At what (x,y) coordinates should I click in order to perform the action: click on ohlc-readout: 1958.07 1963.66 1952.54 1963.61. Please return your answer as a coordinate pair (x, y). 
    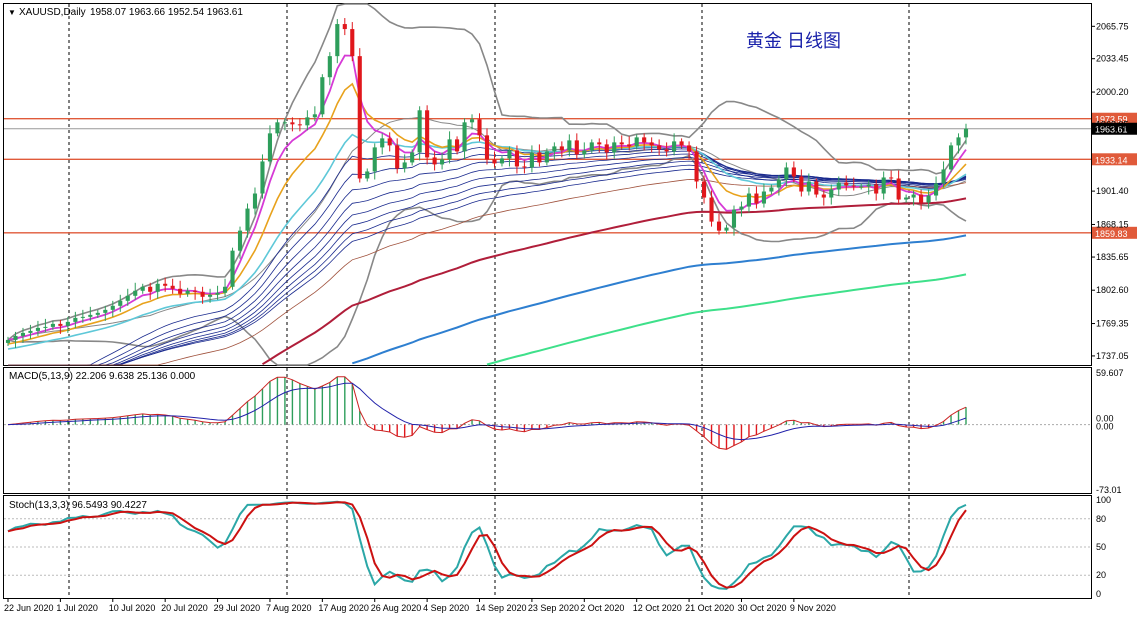
    Looking at the image, I should click on (166, 12).